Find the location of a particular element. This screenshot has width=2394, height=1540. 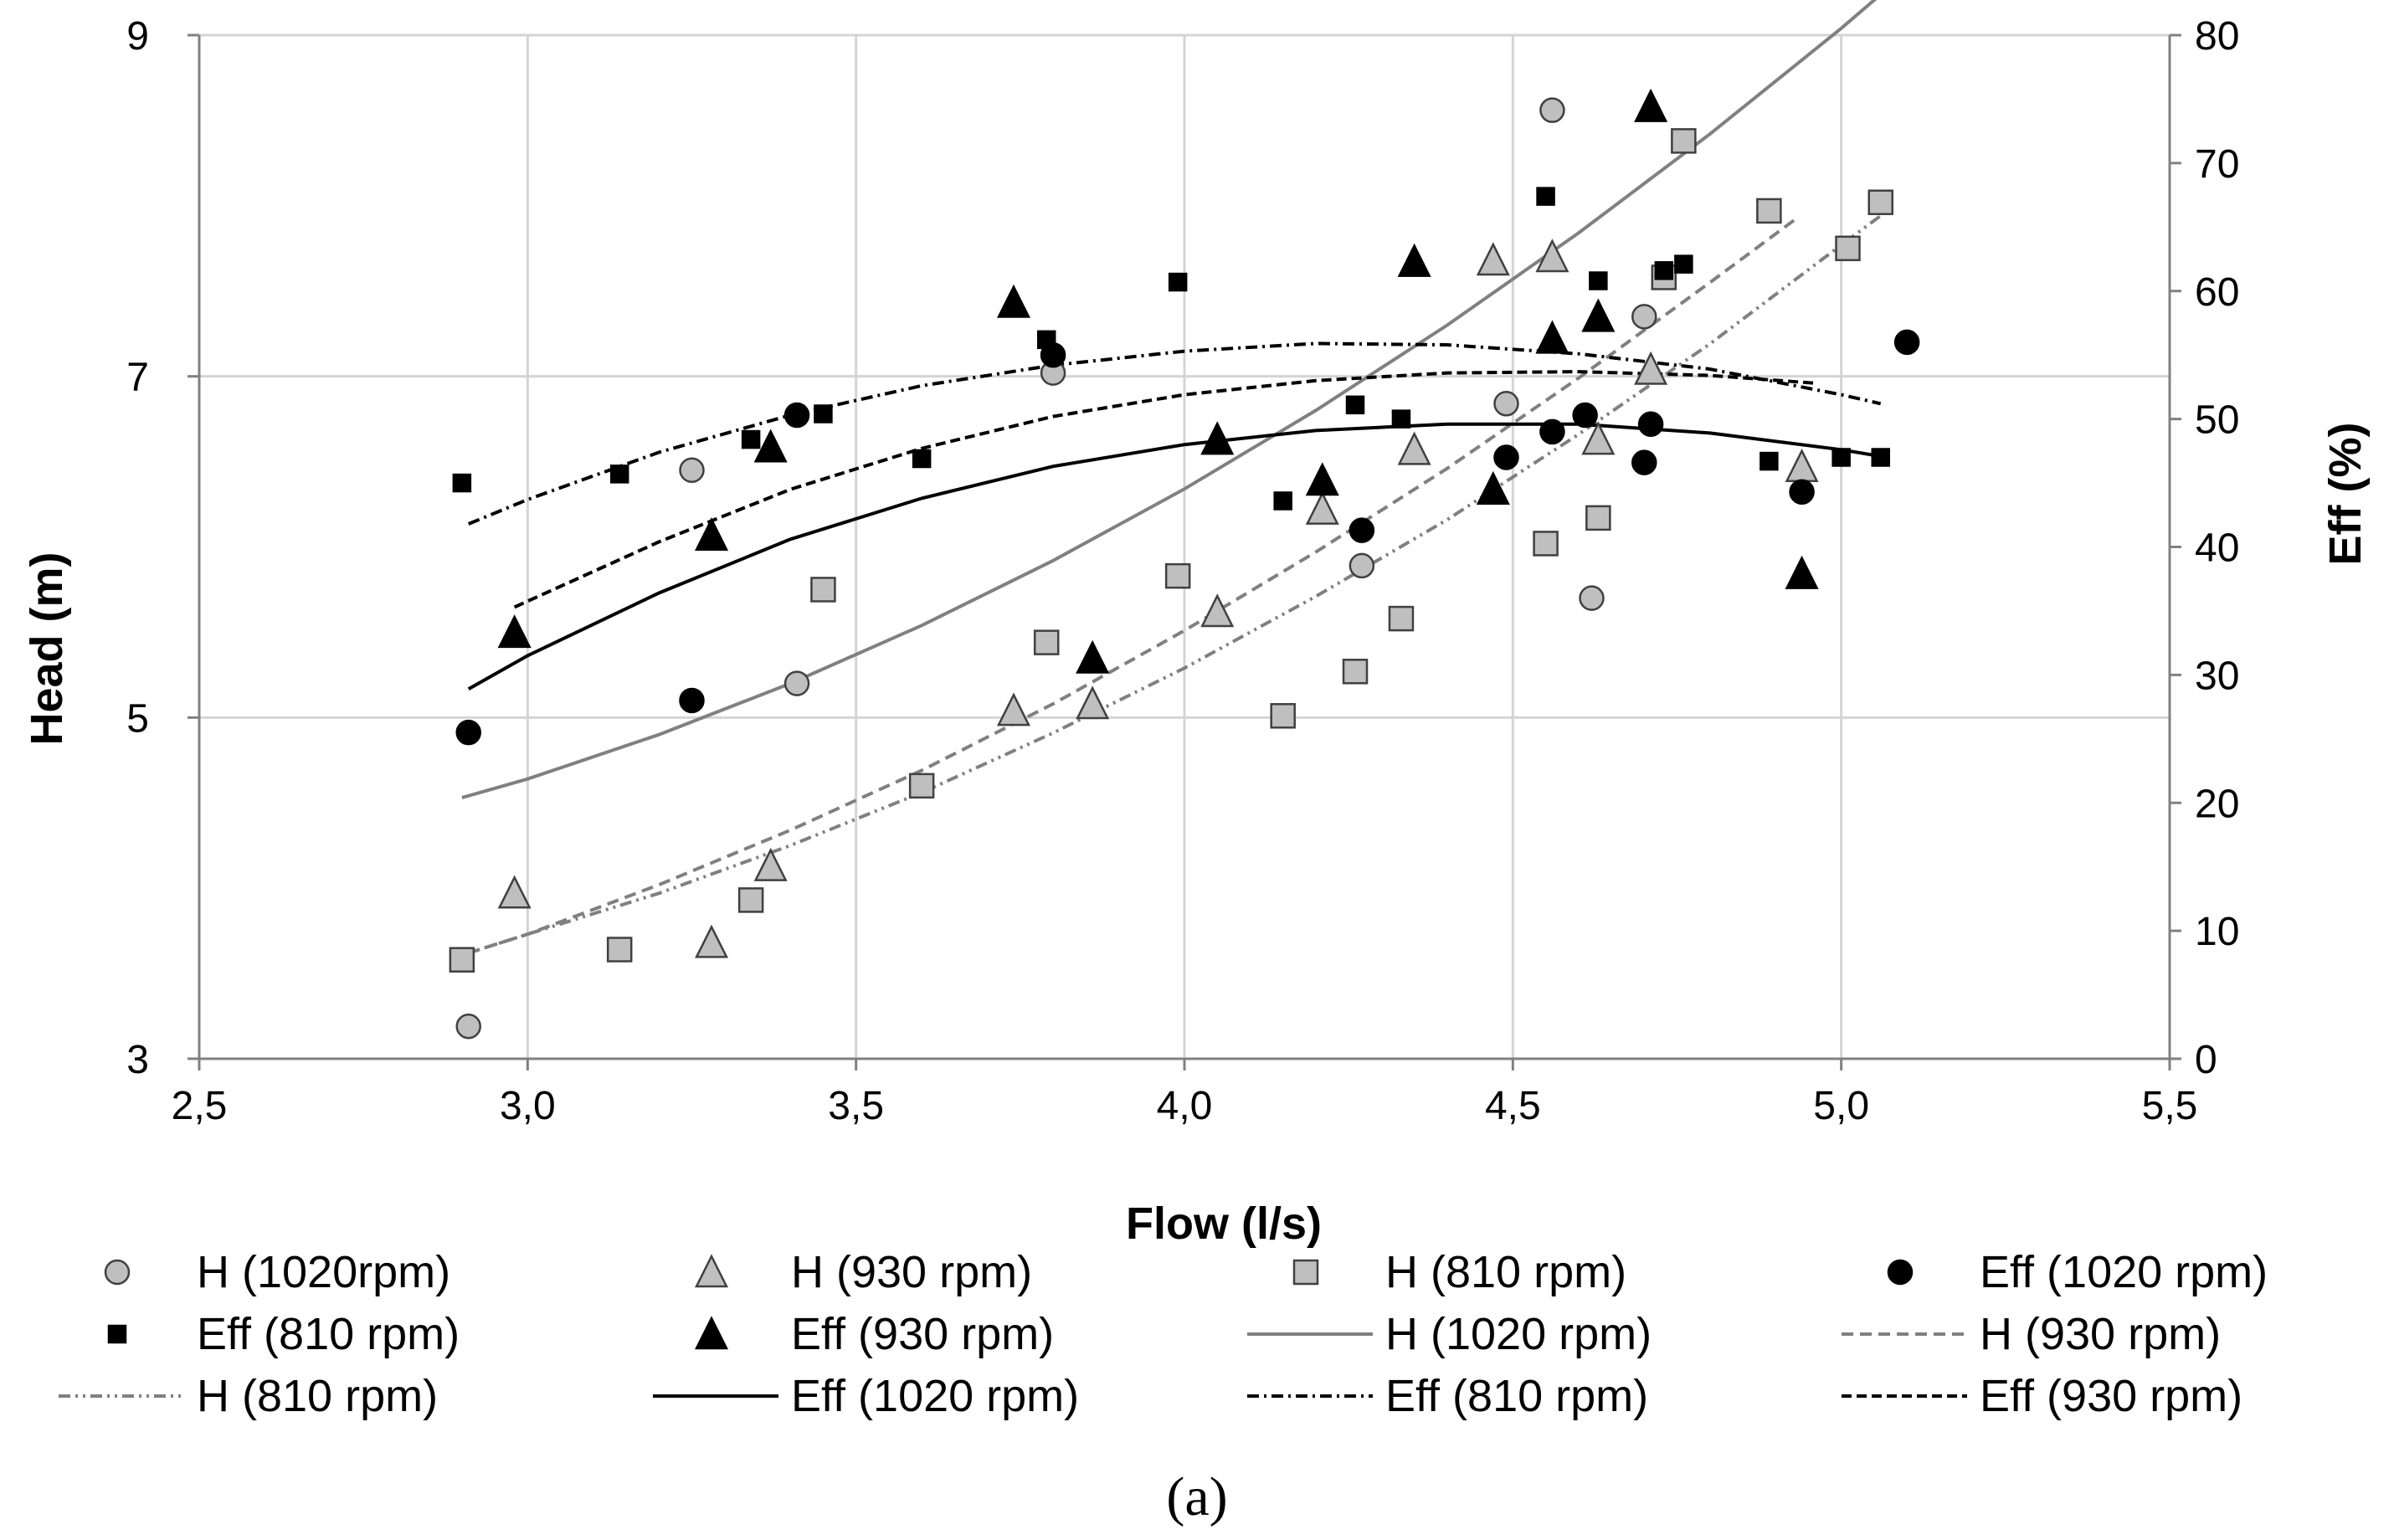

x-tick-label: 5,5 is located at coordinates (2170, 1106).